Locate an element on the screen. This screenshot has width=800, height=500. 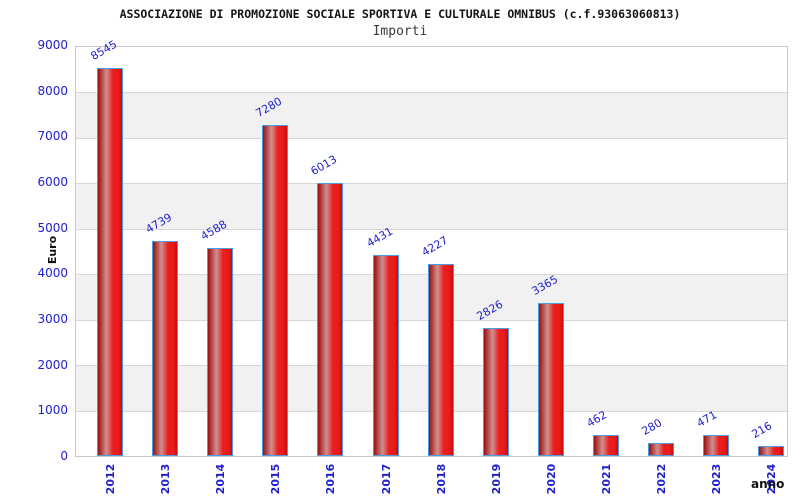
bar-2020 is located at coordinates (550, 379).